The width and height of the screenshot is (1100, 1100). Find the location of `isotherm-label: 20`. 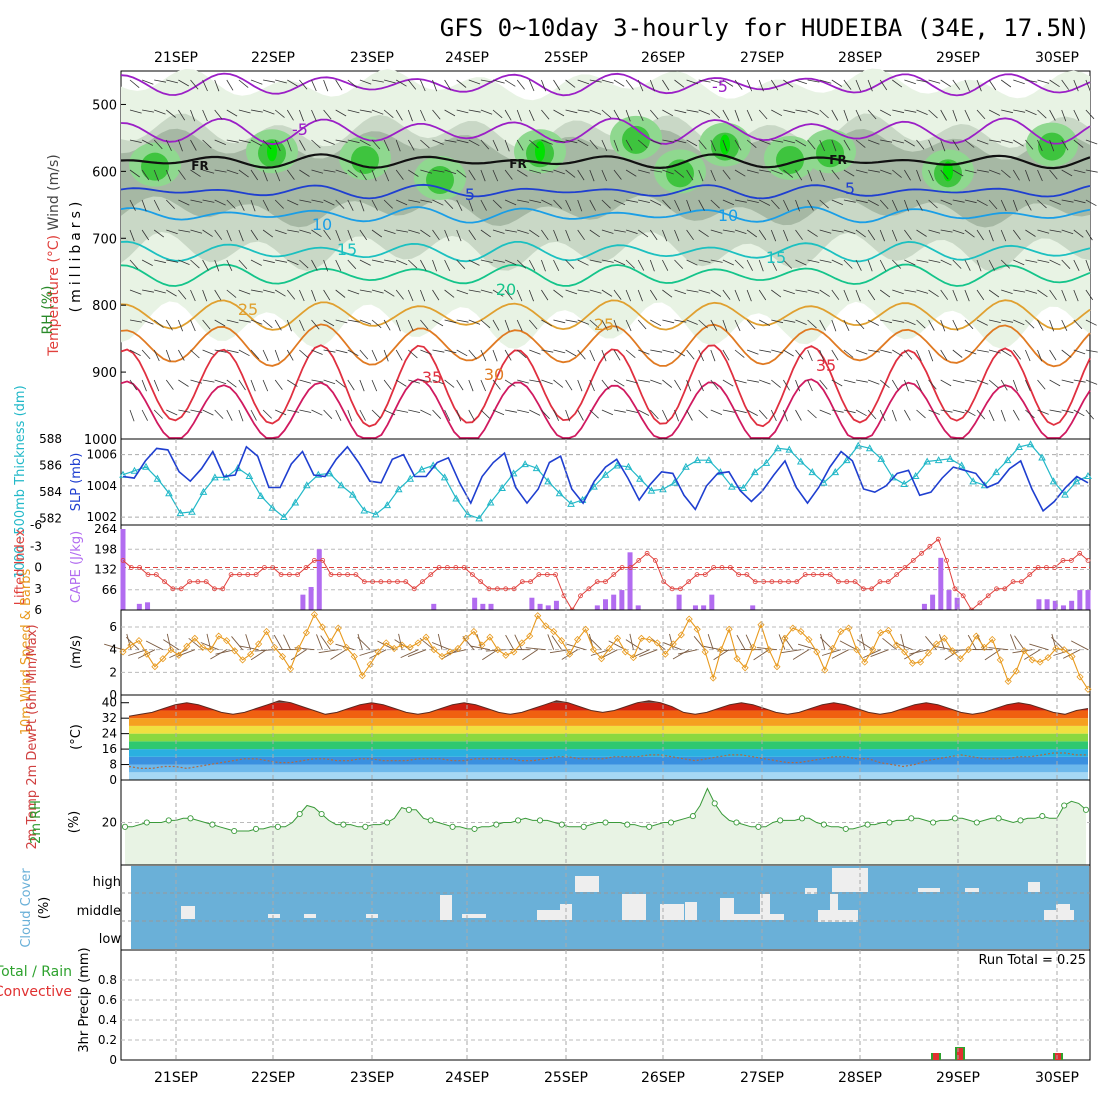

isotherm-label: 20 is located at coordinates (506, 289).